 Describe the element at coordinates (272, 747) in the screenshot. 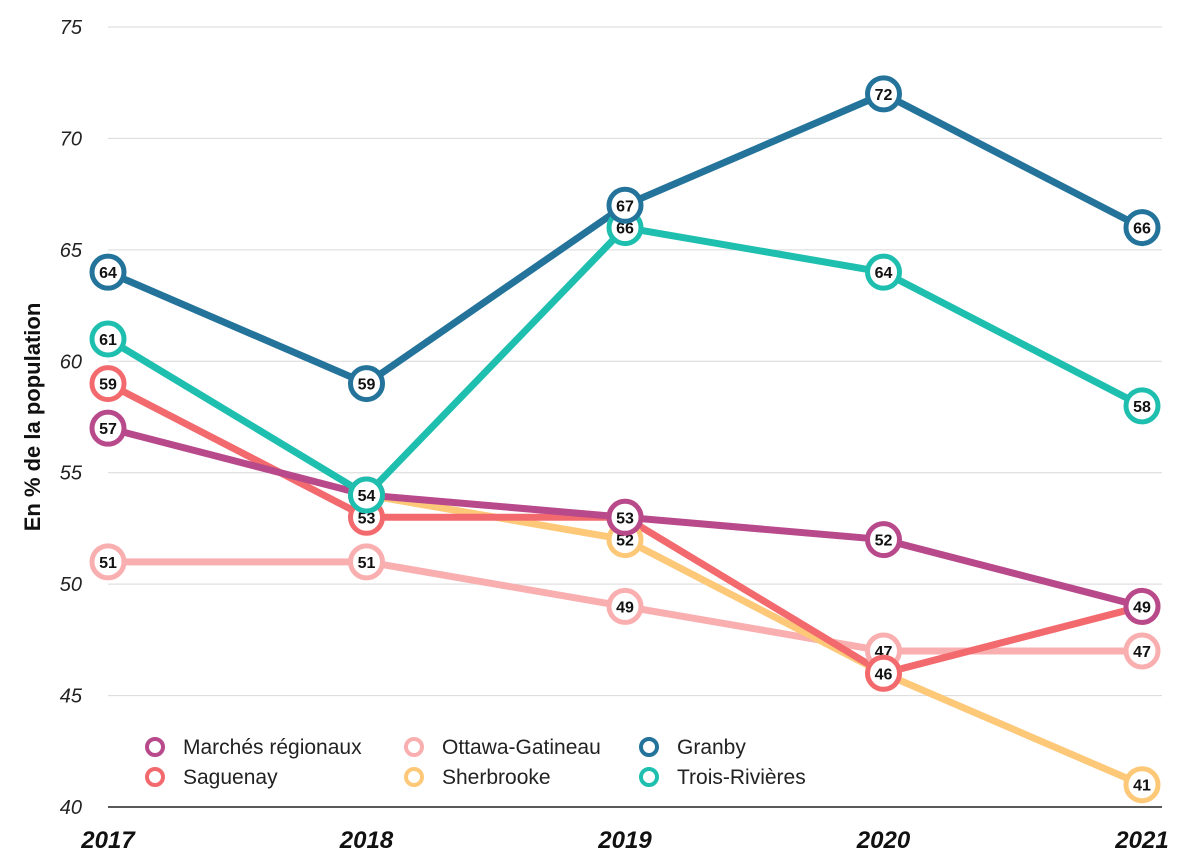

I see `legend-label: Marchés régionaux` at that location.